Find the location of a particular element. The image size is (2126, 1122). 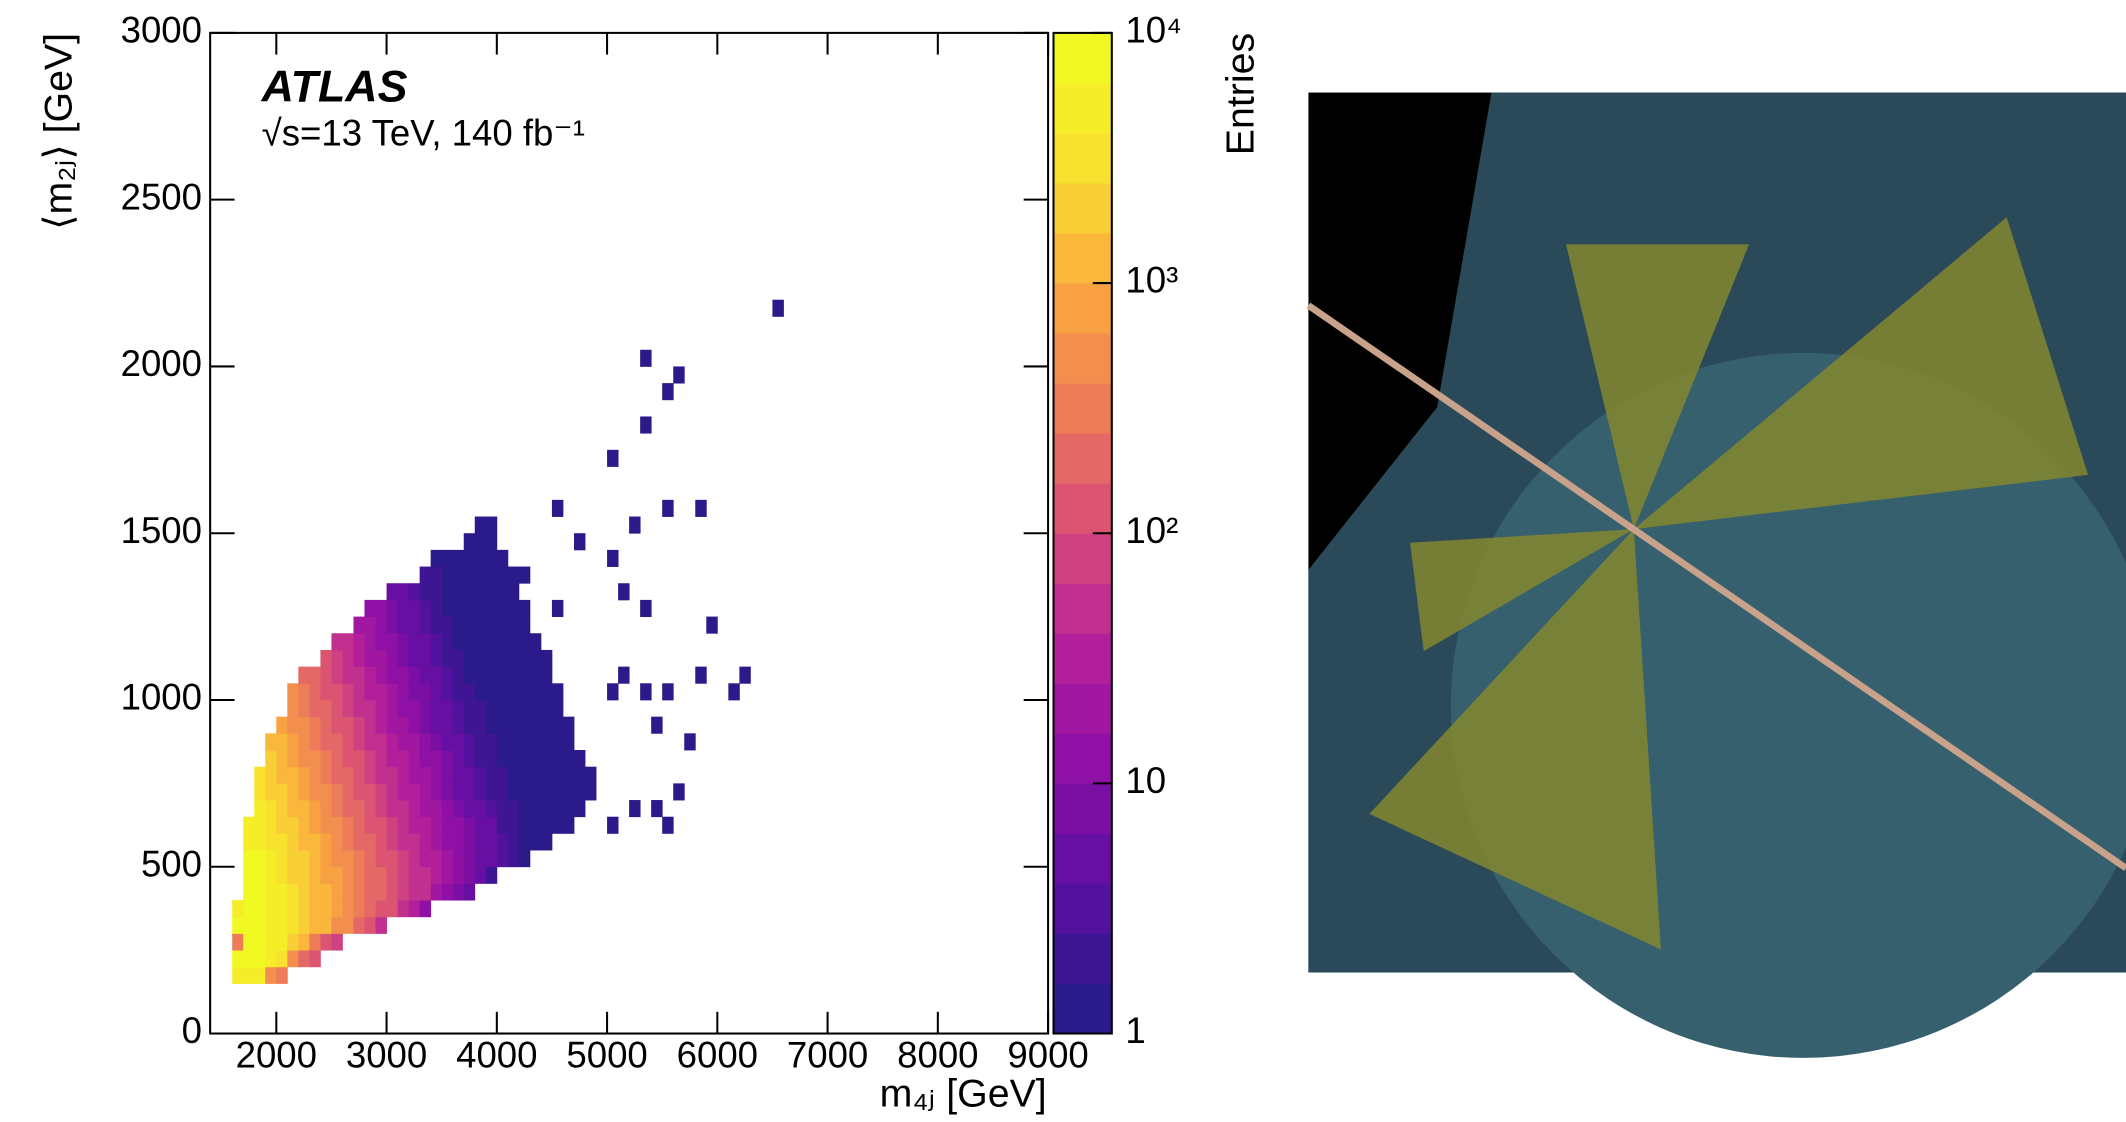

y-axis-label: ⟨m₂ⱼ⟩ [GeV] is located at coordinates (58, 131).